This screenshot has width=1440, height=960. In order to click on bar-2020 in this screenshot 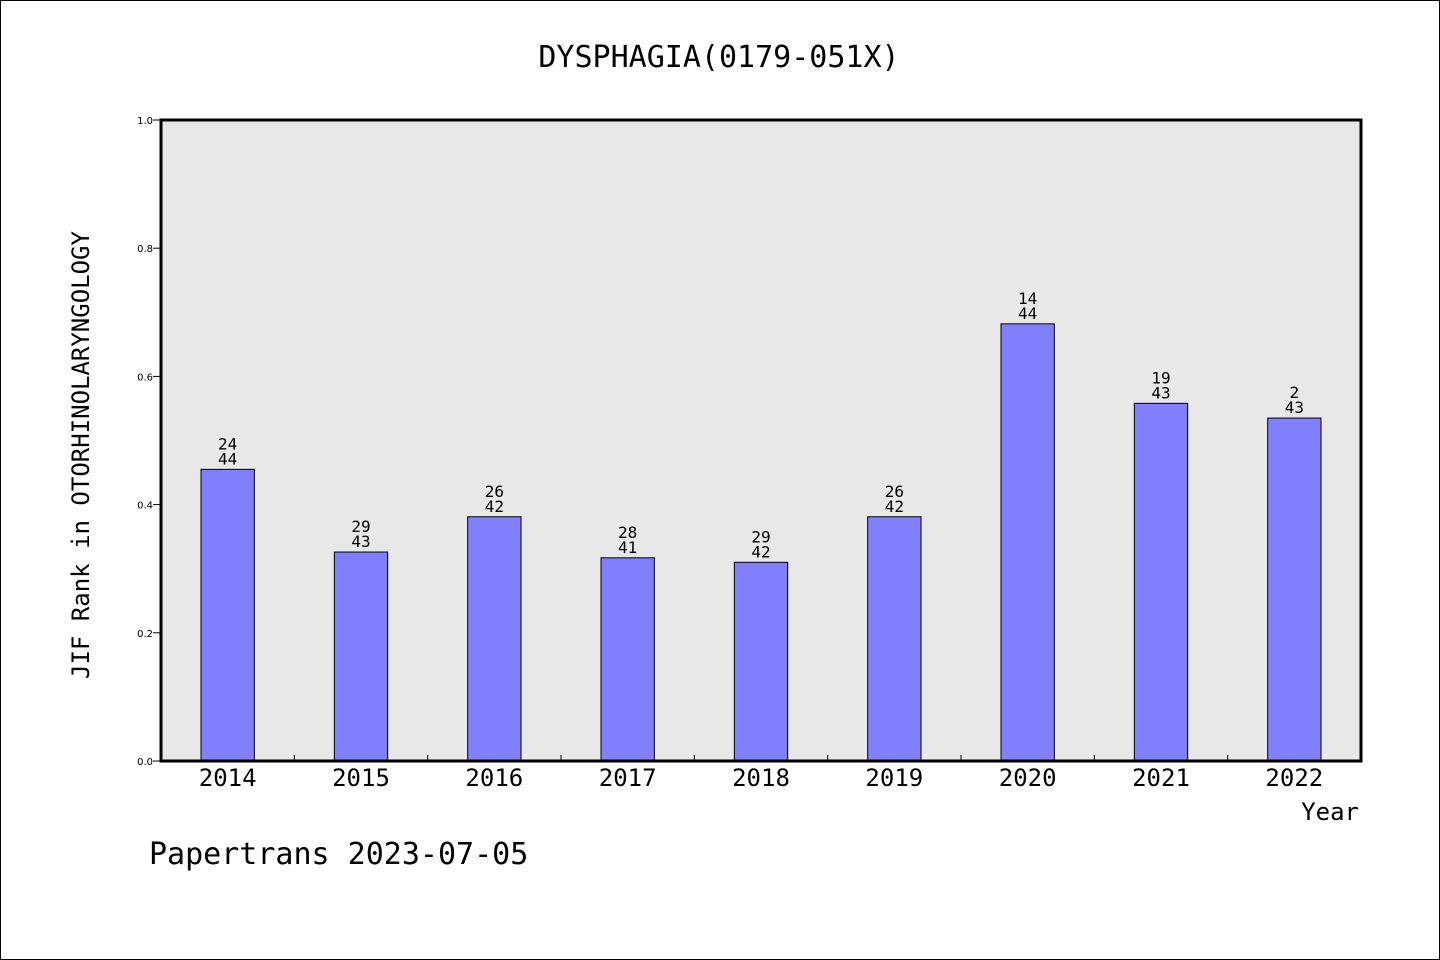, I will do `click(1027, 542)`.